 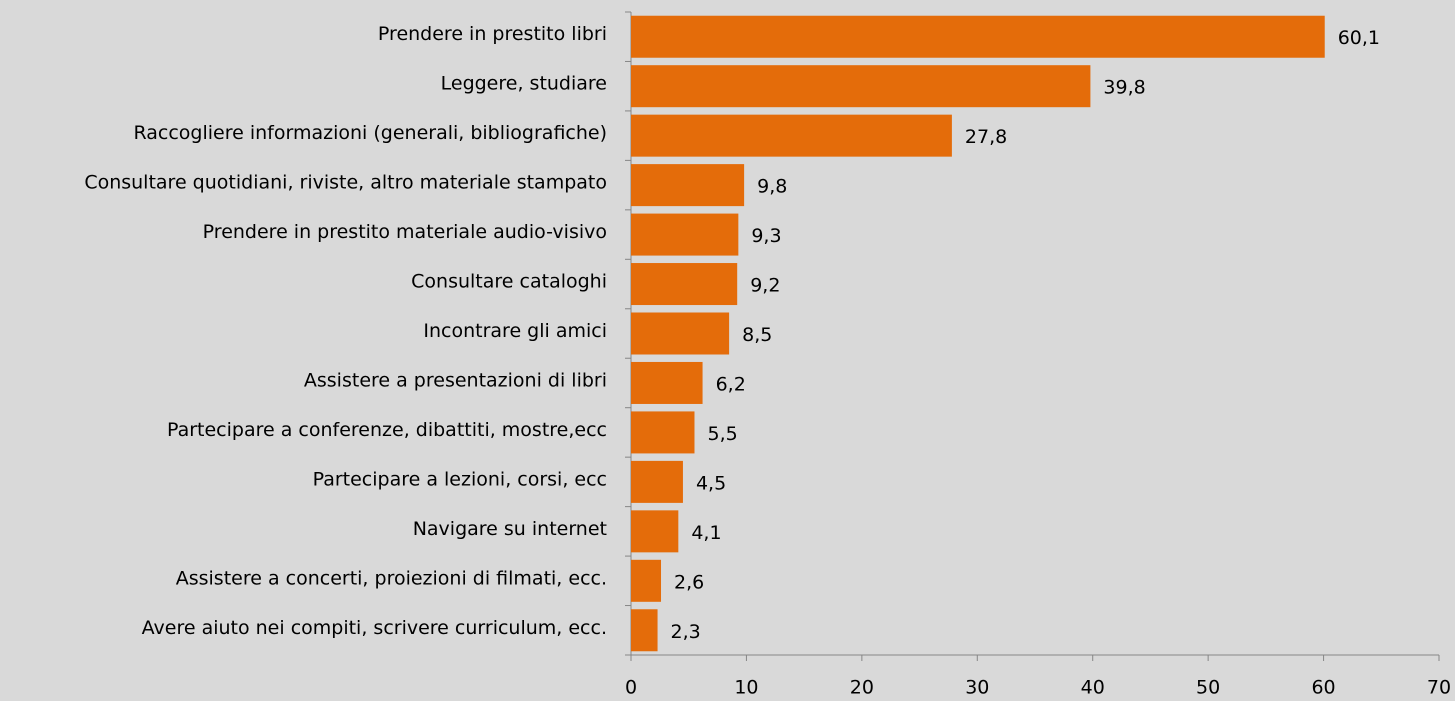 I want to click on x-tick-label: 30, so click(x=977, y=688).